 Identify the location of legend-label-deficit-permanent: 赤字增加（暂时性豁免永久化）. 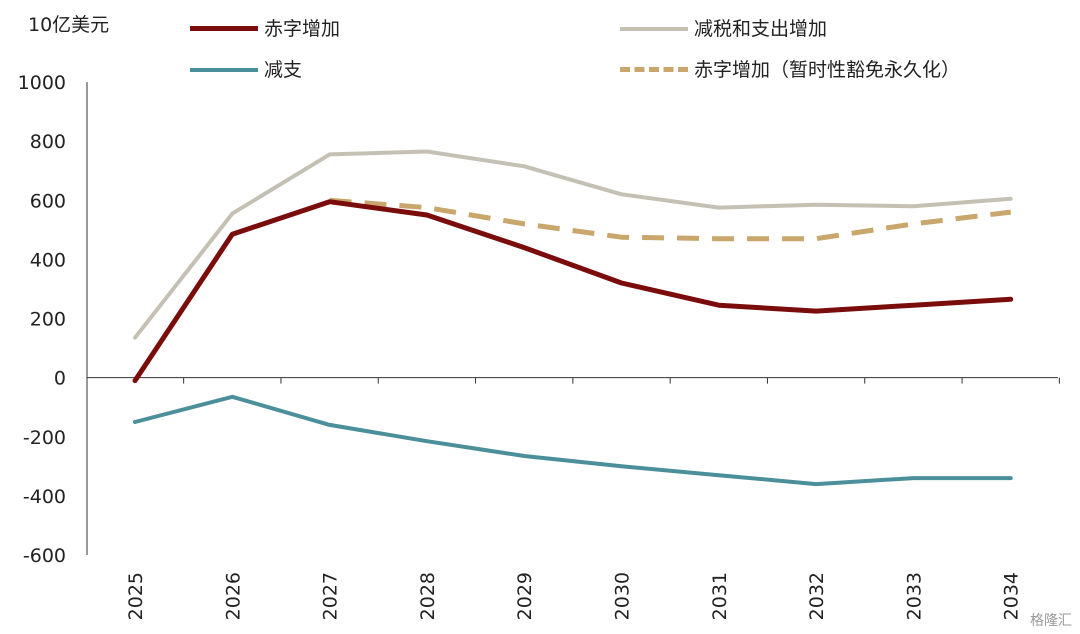
(827, 70).